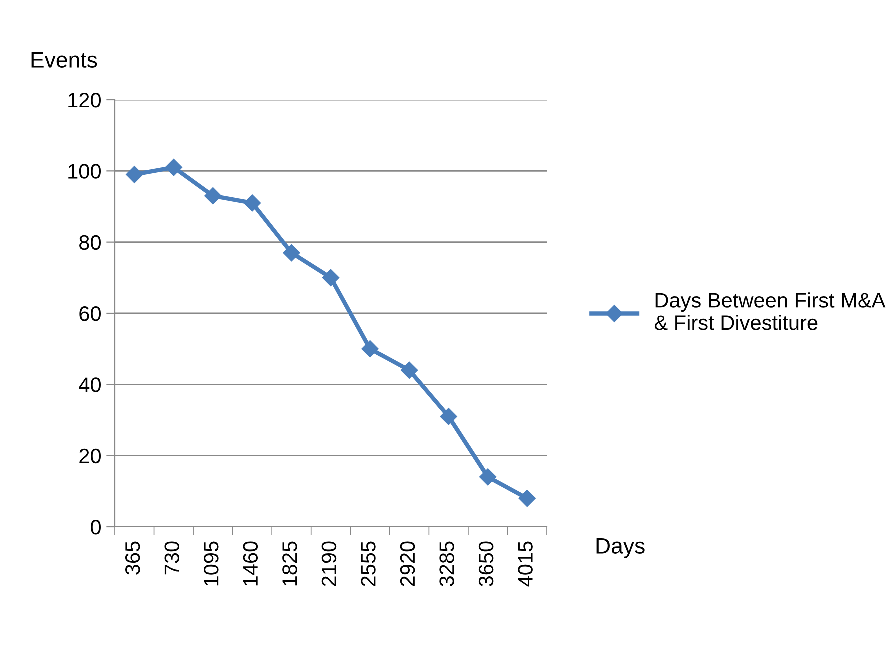 This screenshot has width=887, height=655. Describe the element at coordinates (65, 60) in the screenshot. I see `y-axis-title: Events` at that location.